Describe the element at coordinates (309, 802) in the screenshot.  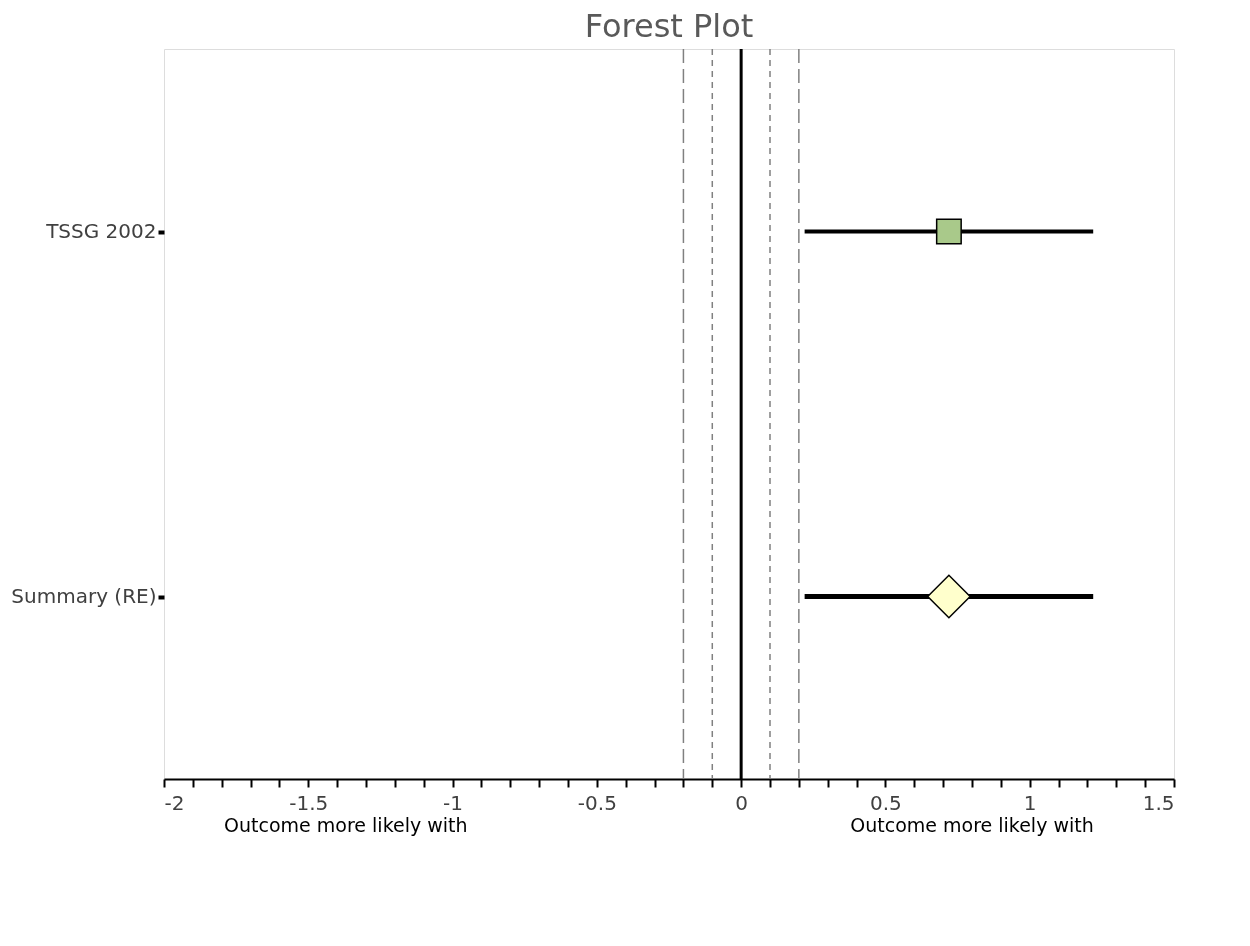
I see `x-tick-label: -1.5` at that location.